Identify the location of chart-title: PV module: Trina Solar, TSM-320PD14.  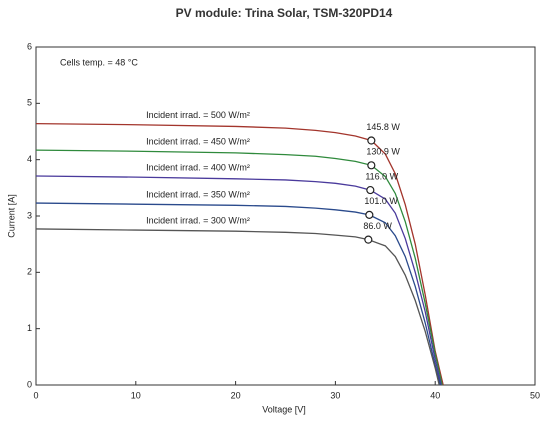
(284, 13).